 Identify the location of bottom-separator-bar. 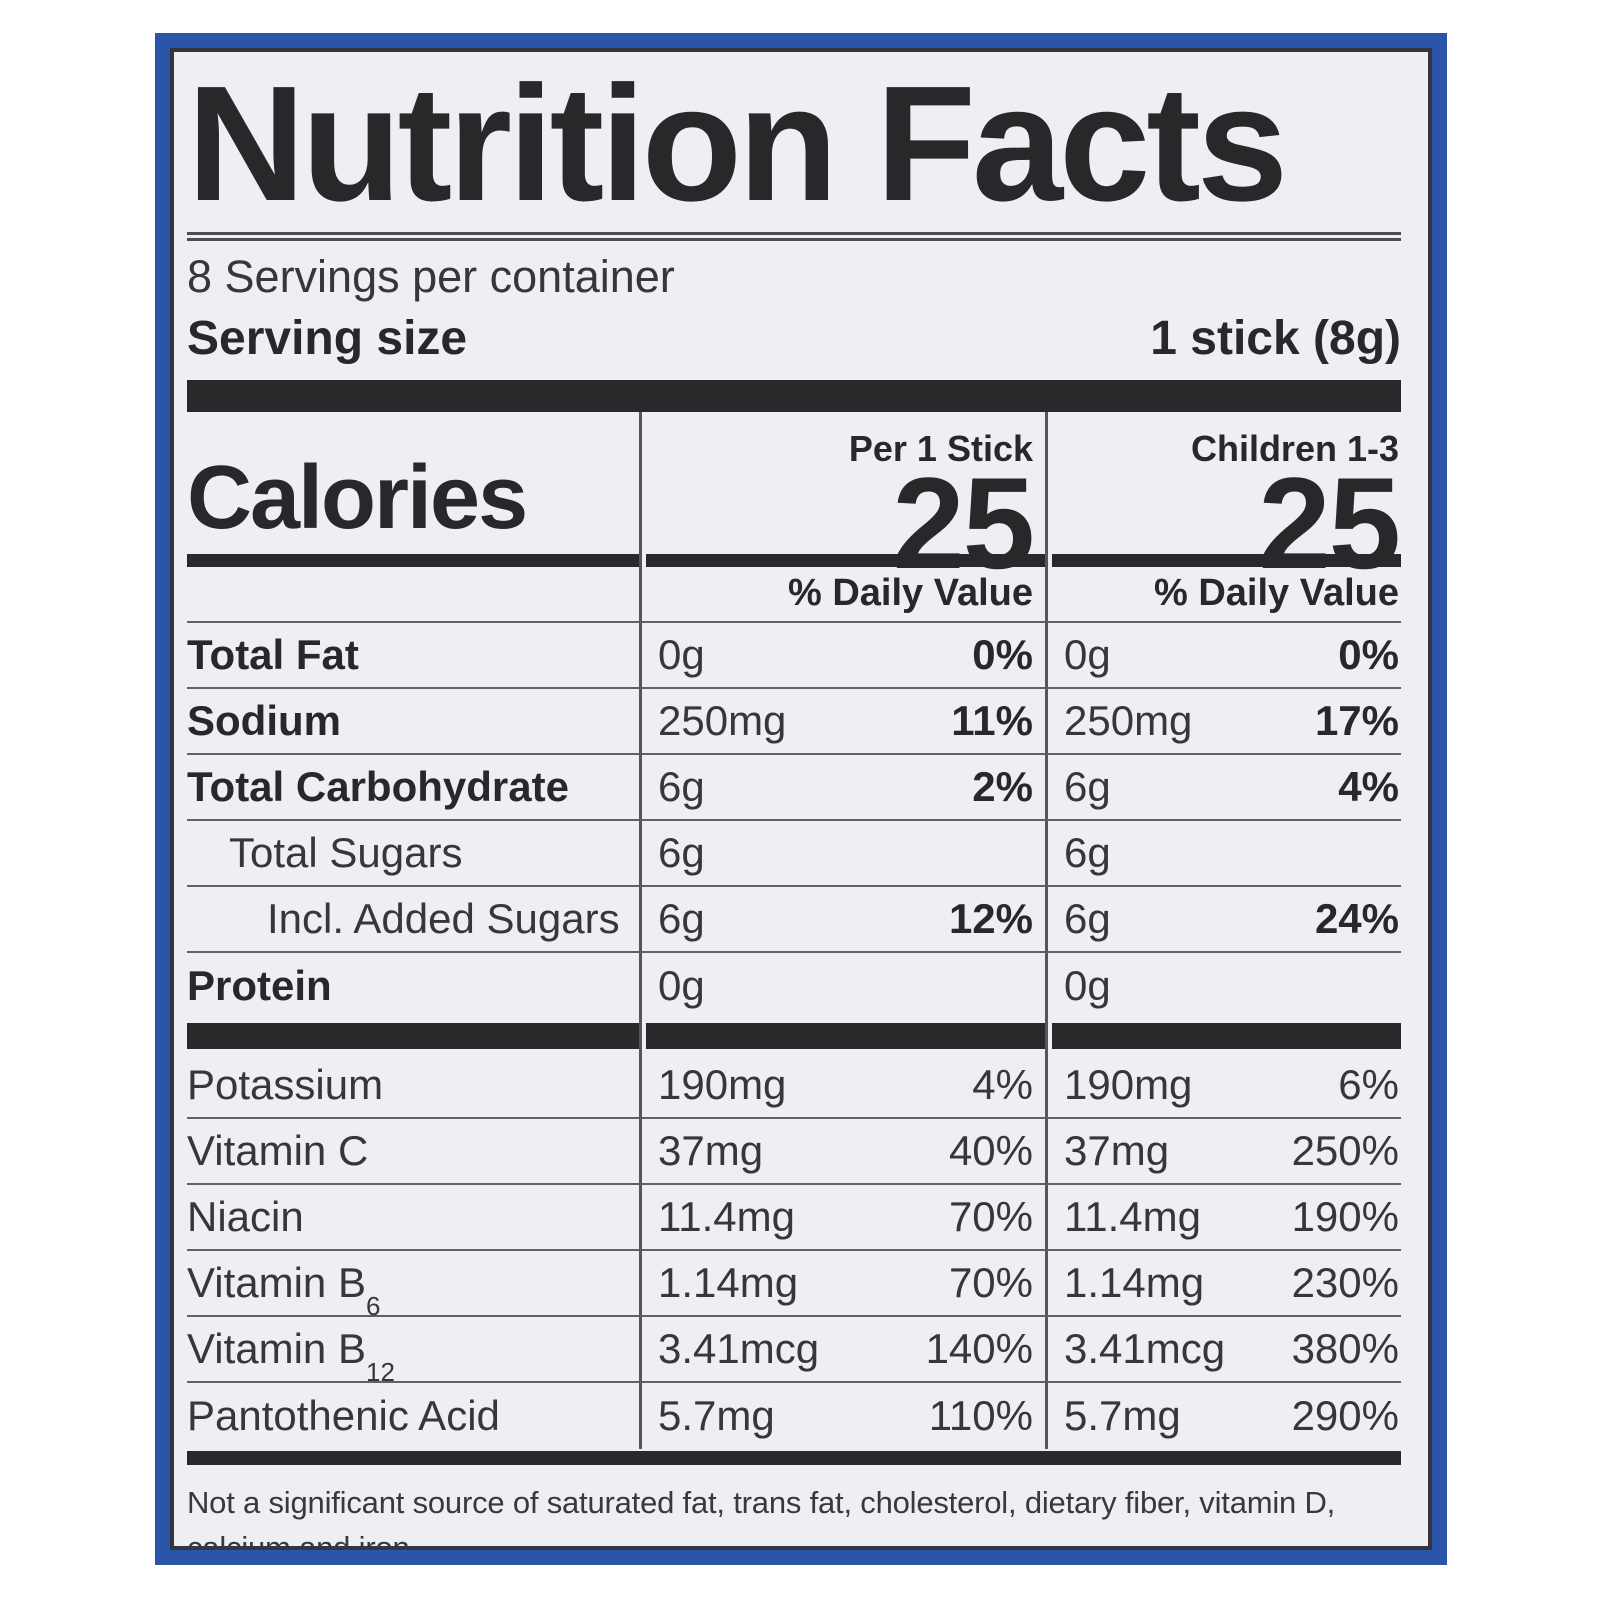
(794, 1457).